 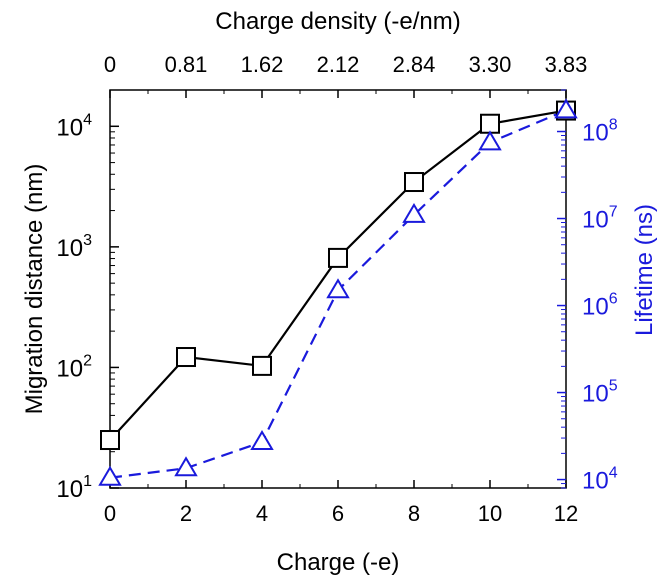 I want to click on left-tick-label: 10¹, so click(x=74, y=488).